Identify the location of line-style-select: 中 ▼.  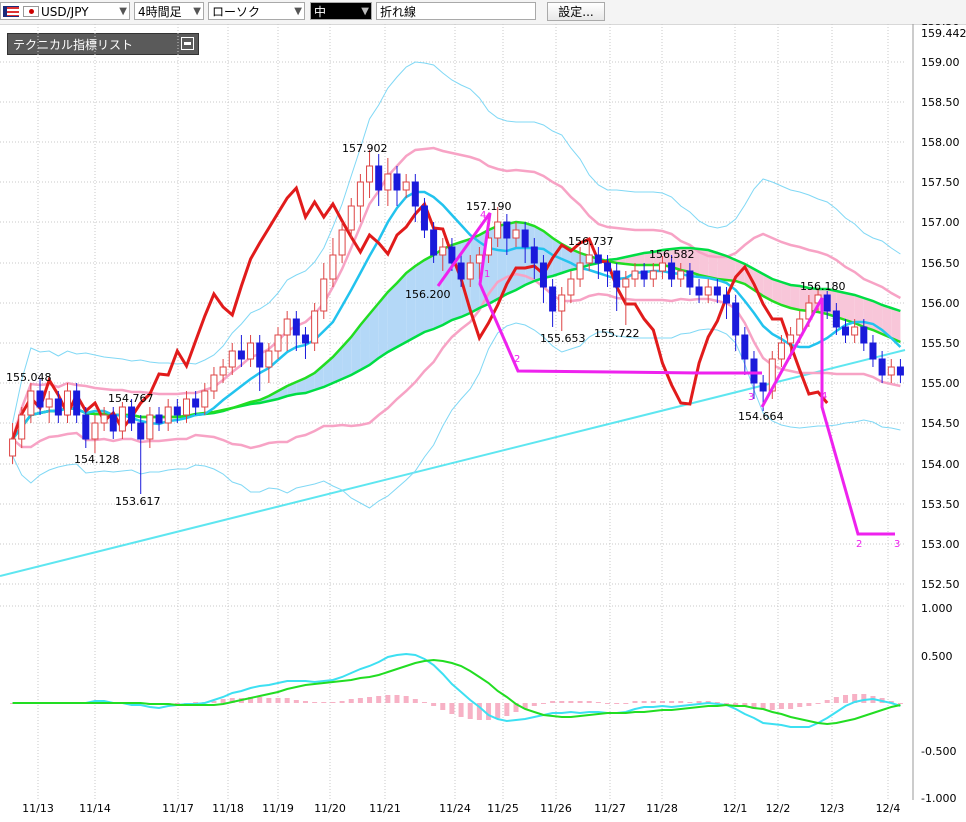
(341, 11).